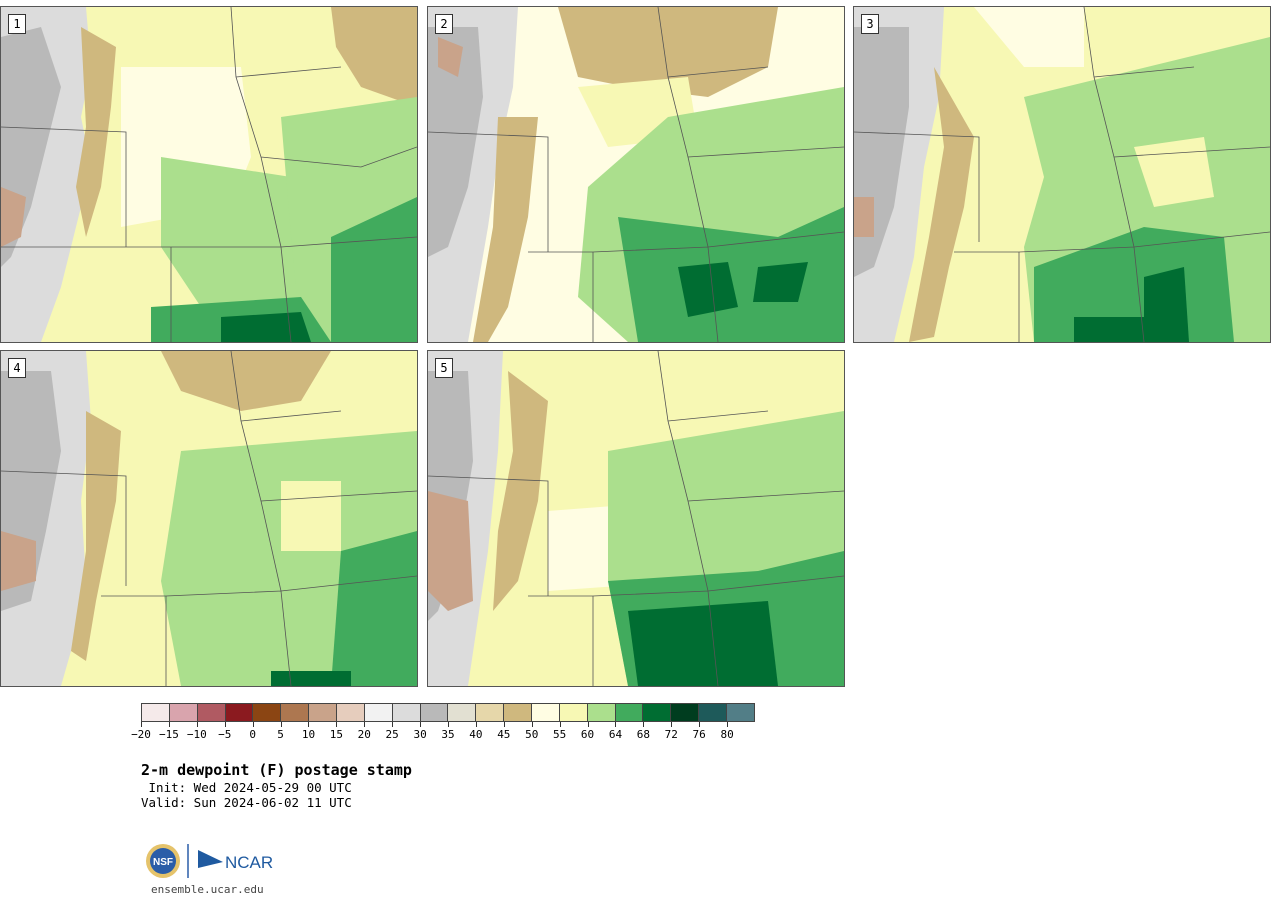 Image resolution: width=1280 pixels, height=901 pixels. I want to click on colorbar-tick-label: 55, so click(560, 734).